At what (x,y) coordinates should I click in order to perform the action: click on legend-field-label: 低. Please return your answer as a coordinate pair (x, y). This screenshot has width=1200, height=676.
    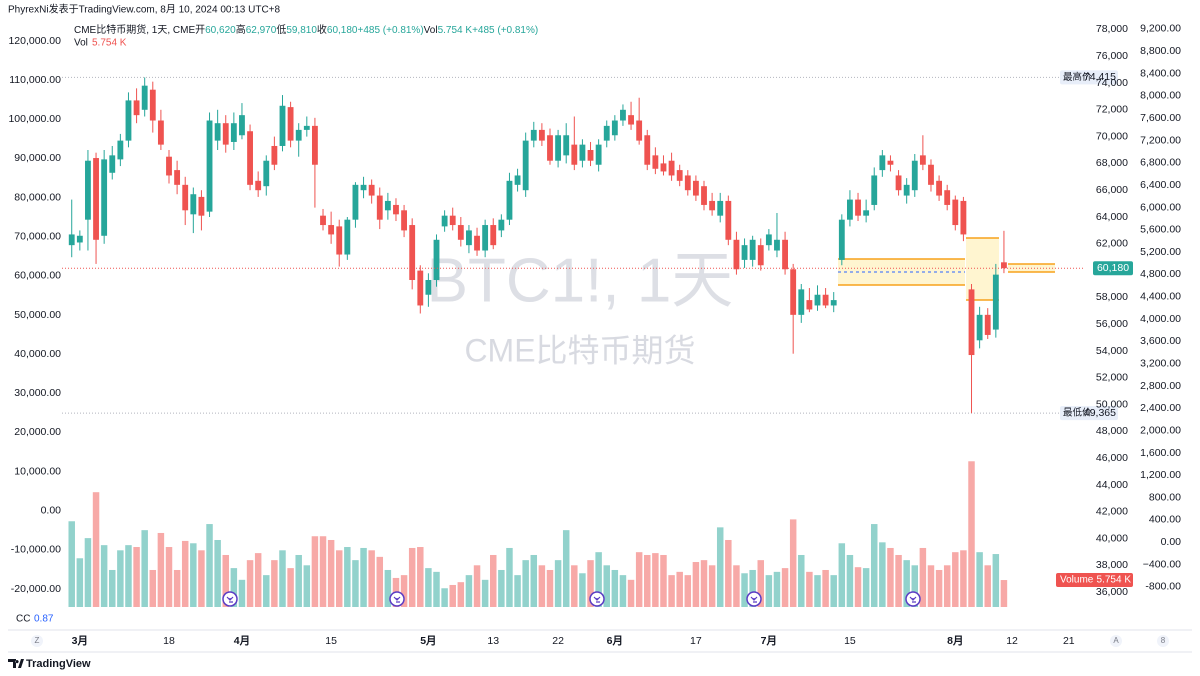
    Looking at the image, I should click on (281, 29).